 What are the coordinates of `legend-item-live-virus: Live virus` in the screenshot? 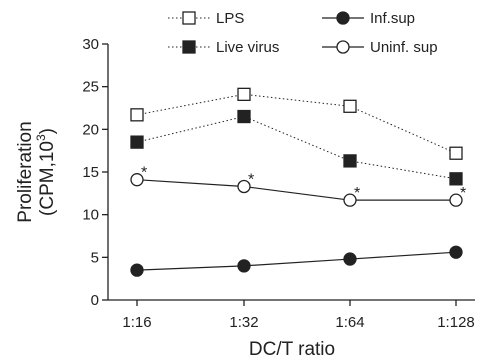 It's located at (223, 47).